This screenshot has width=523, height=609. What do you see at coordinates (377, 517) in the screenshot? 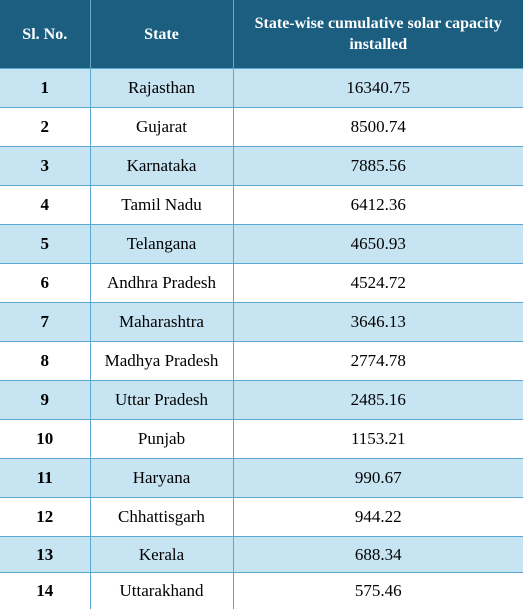
I see `cell-capacity: 944.22` at bounding box center [377, 517].